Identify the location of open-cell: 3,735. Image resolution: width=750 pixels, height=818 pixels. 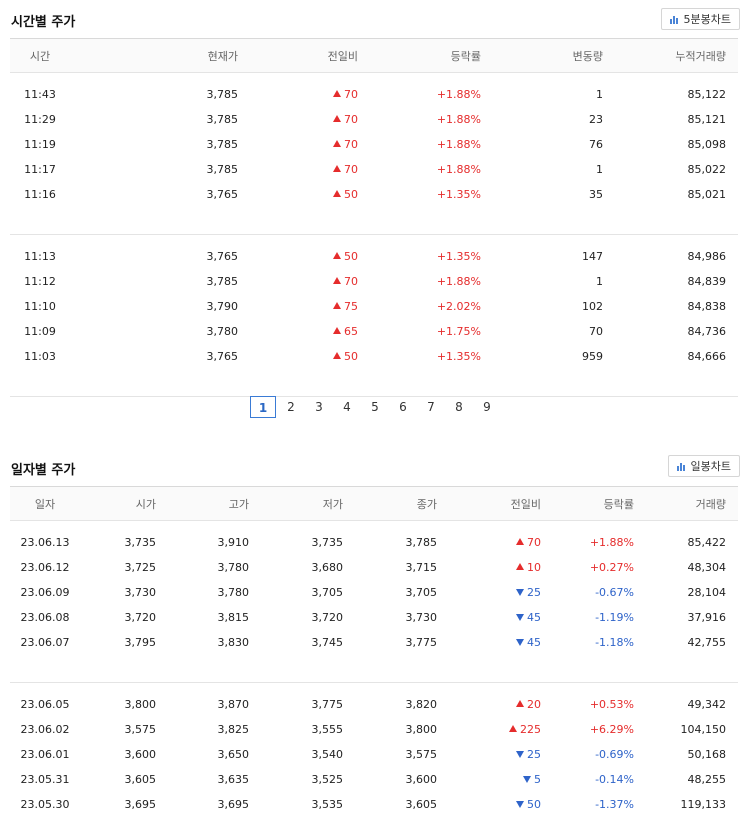
(140, 542).